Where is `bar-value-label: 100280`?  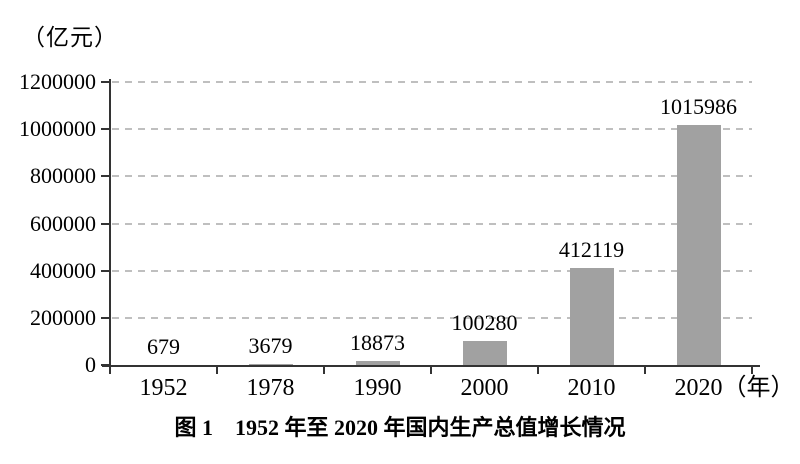
bar-value-label: 100280 is located at coordinates (484, 322).